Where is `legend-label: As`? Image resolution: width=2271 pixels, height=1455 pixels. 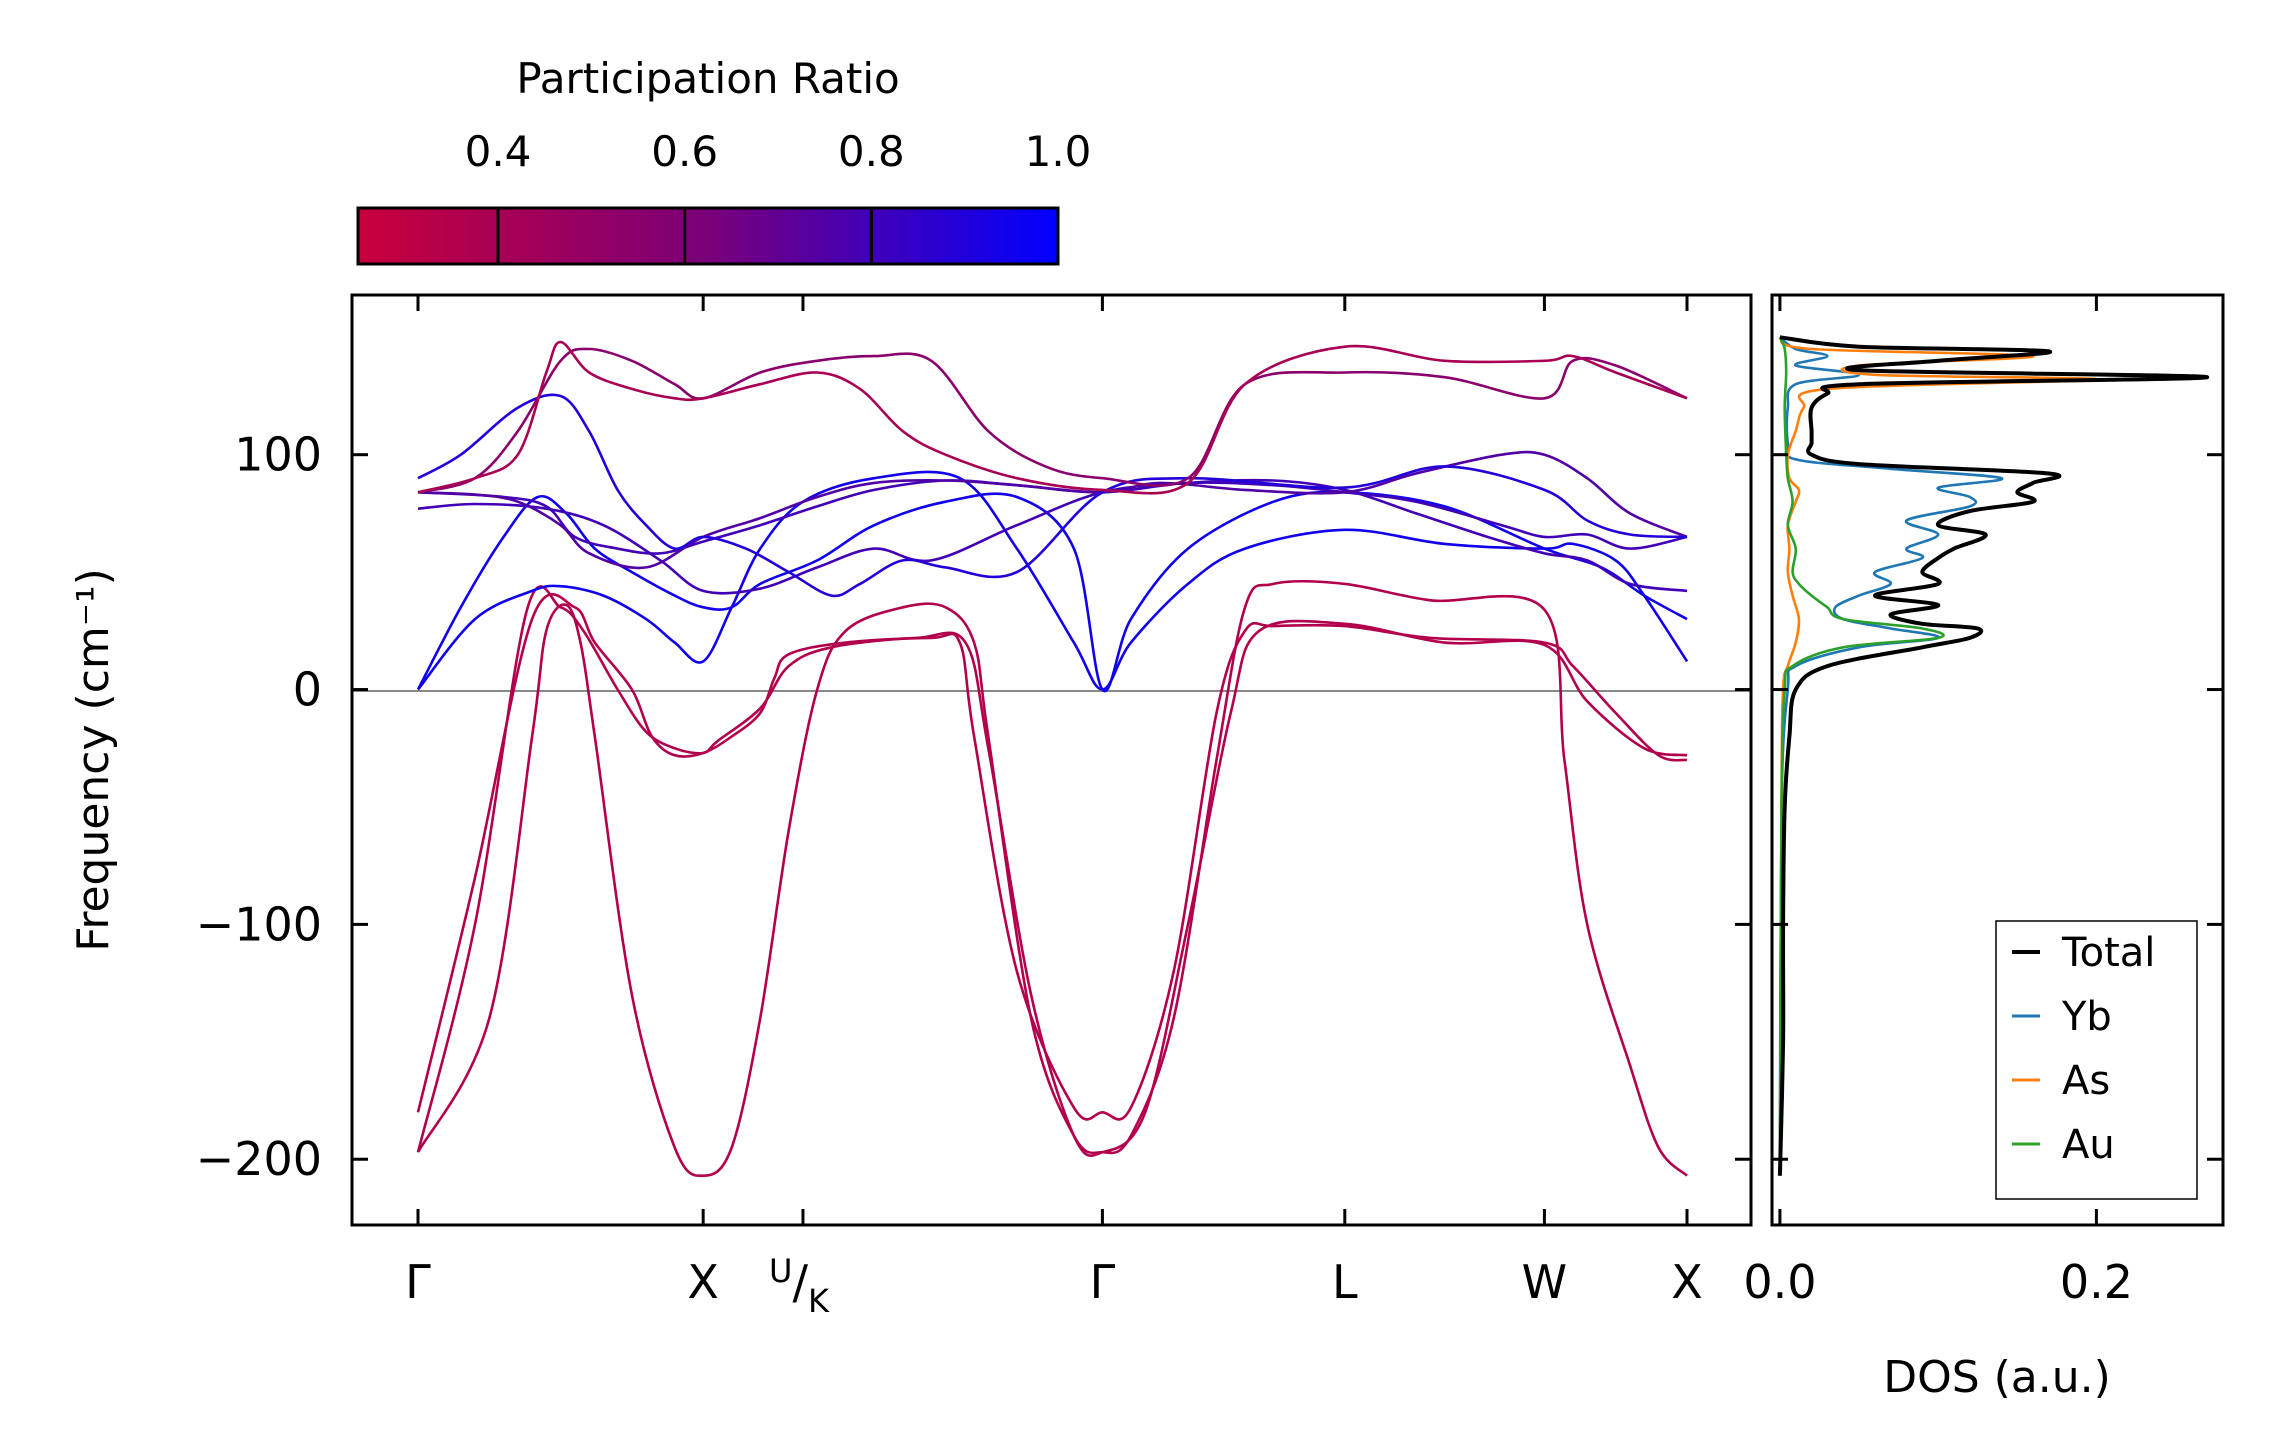
legend-label: As is located at coordinates (2086, 1081).